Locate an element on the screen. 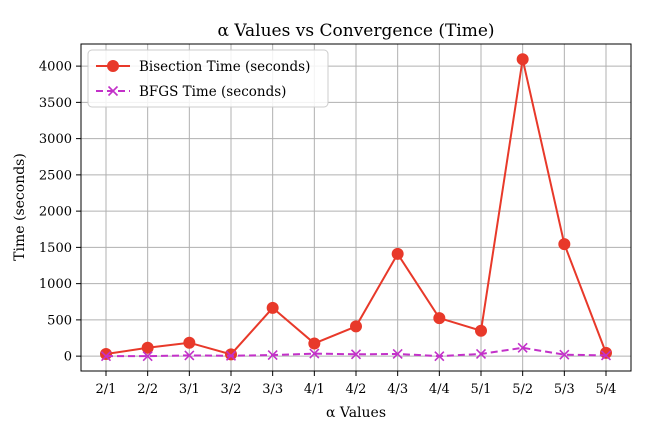  x-tick-label: 4/3 is located at coordinates (397, 389).